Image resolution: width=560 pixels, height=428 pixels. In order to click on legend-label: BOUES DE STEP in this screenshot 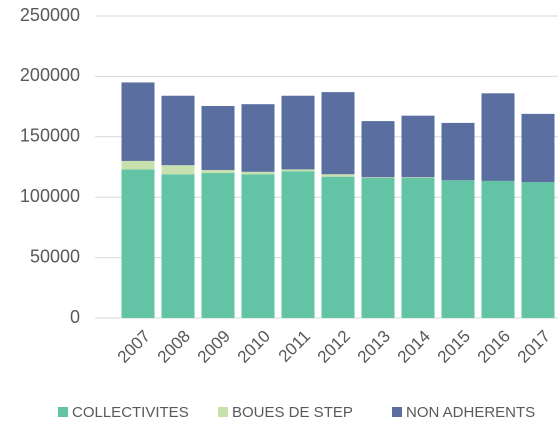, I will do `click(292, 412)`.